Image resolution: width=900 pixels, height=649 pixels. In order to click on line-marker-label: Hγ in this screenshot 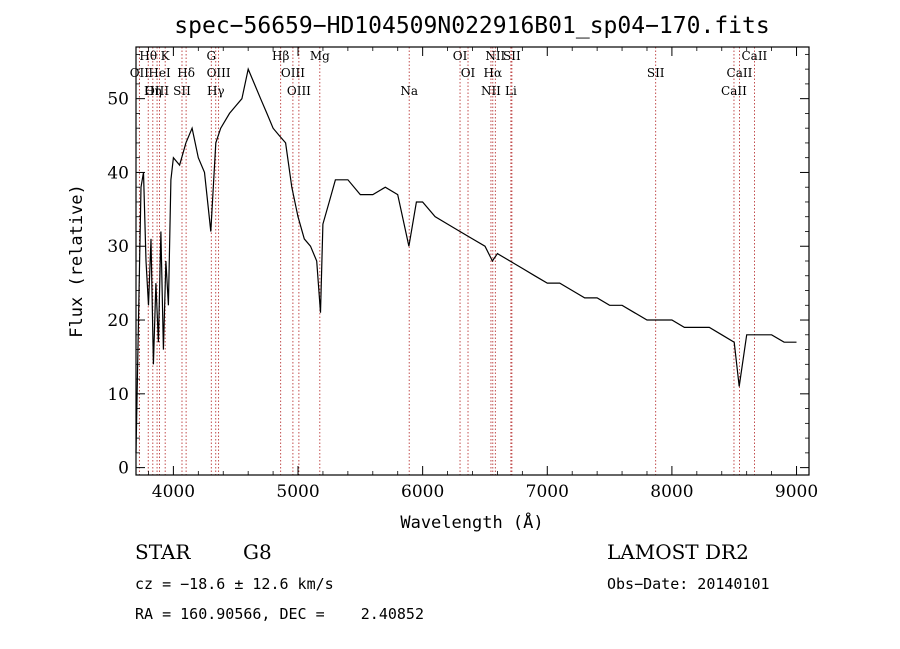, I will do `click(216, 91)`.